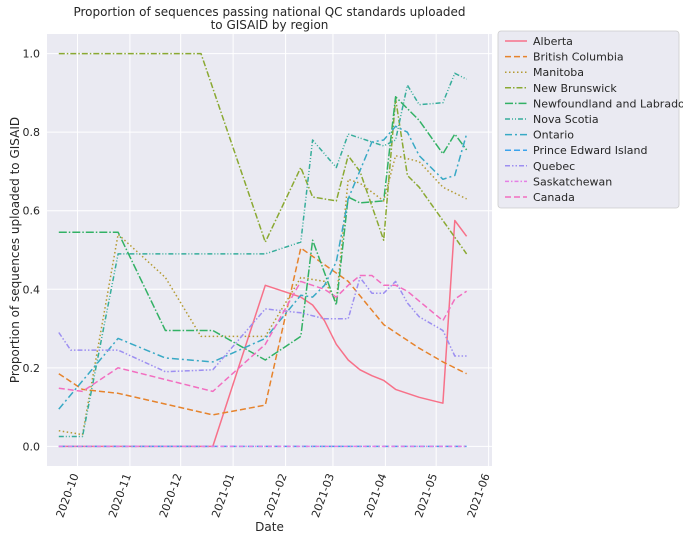 Image resolution: width=683 pixels, height=539 pixels. Describe the element at coordinates (553, 135) in the screenshot. I see `legend-label: Ontario` at that location.